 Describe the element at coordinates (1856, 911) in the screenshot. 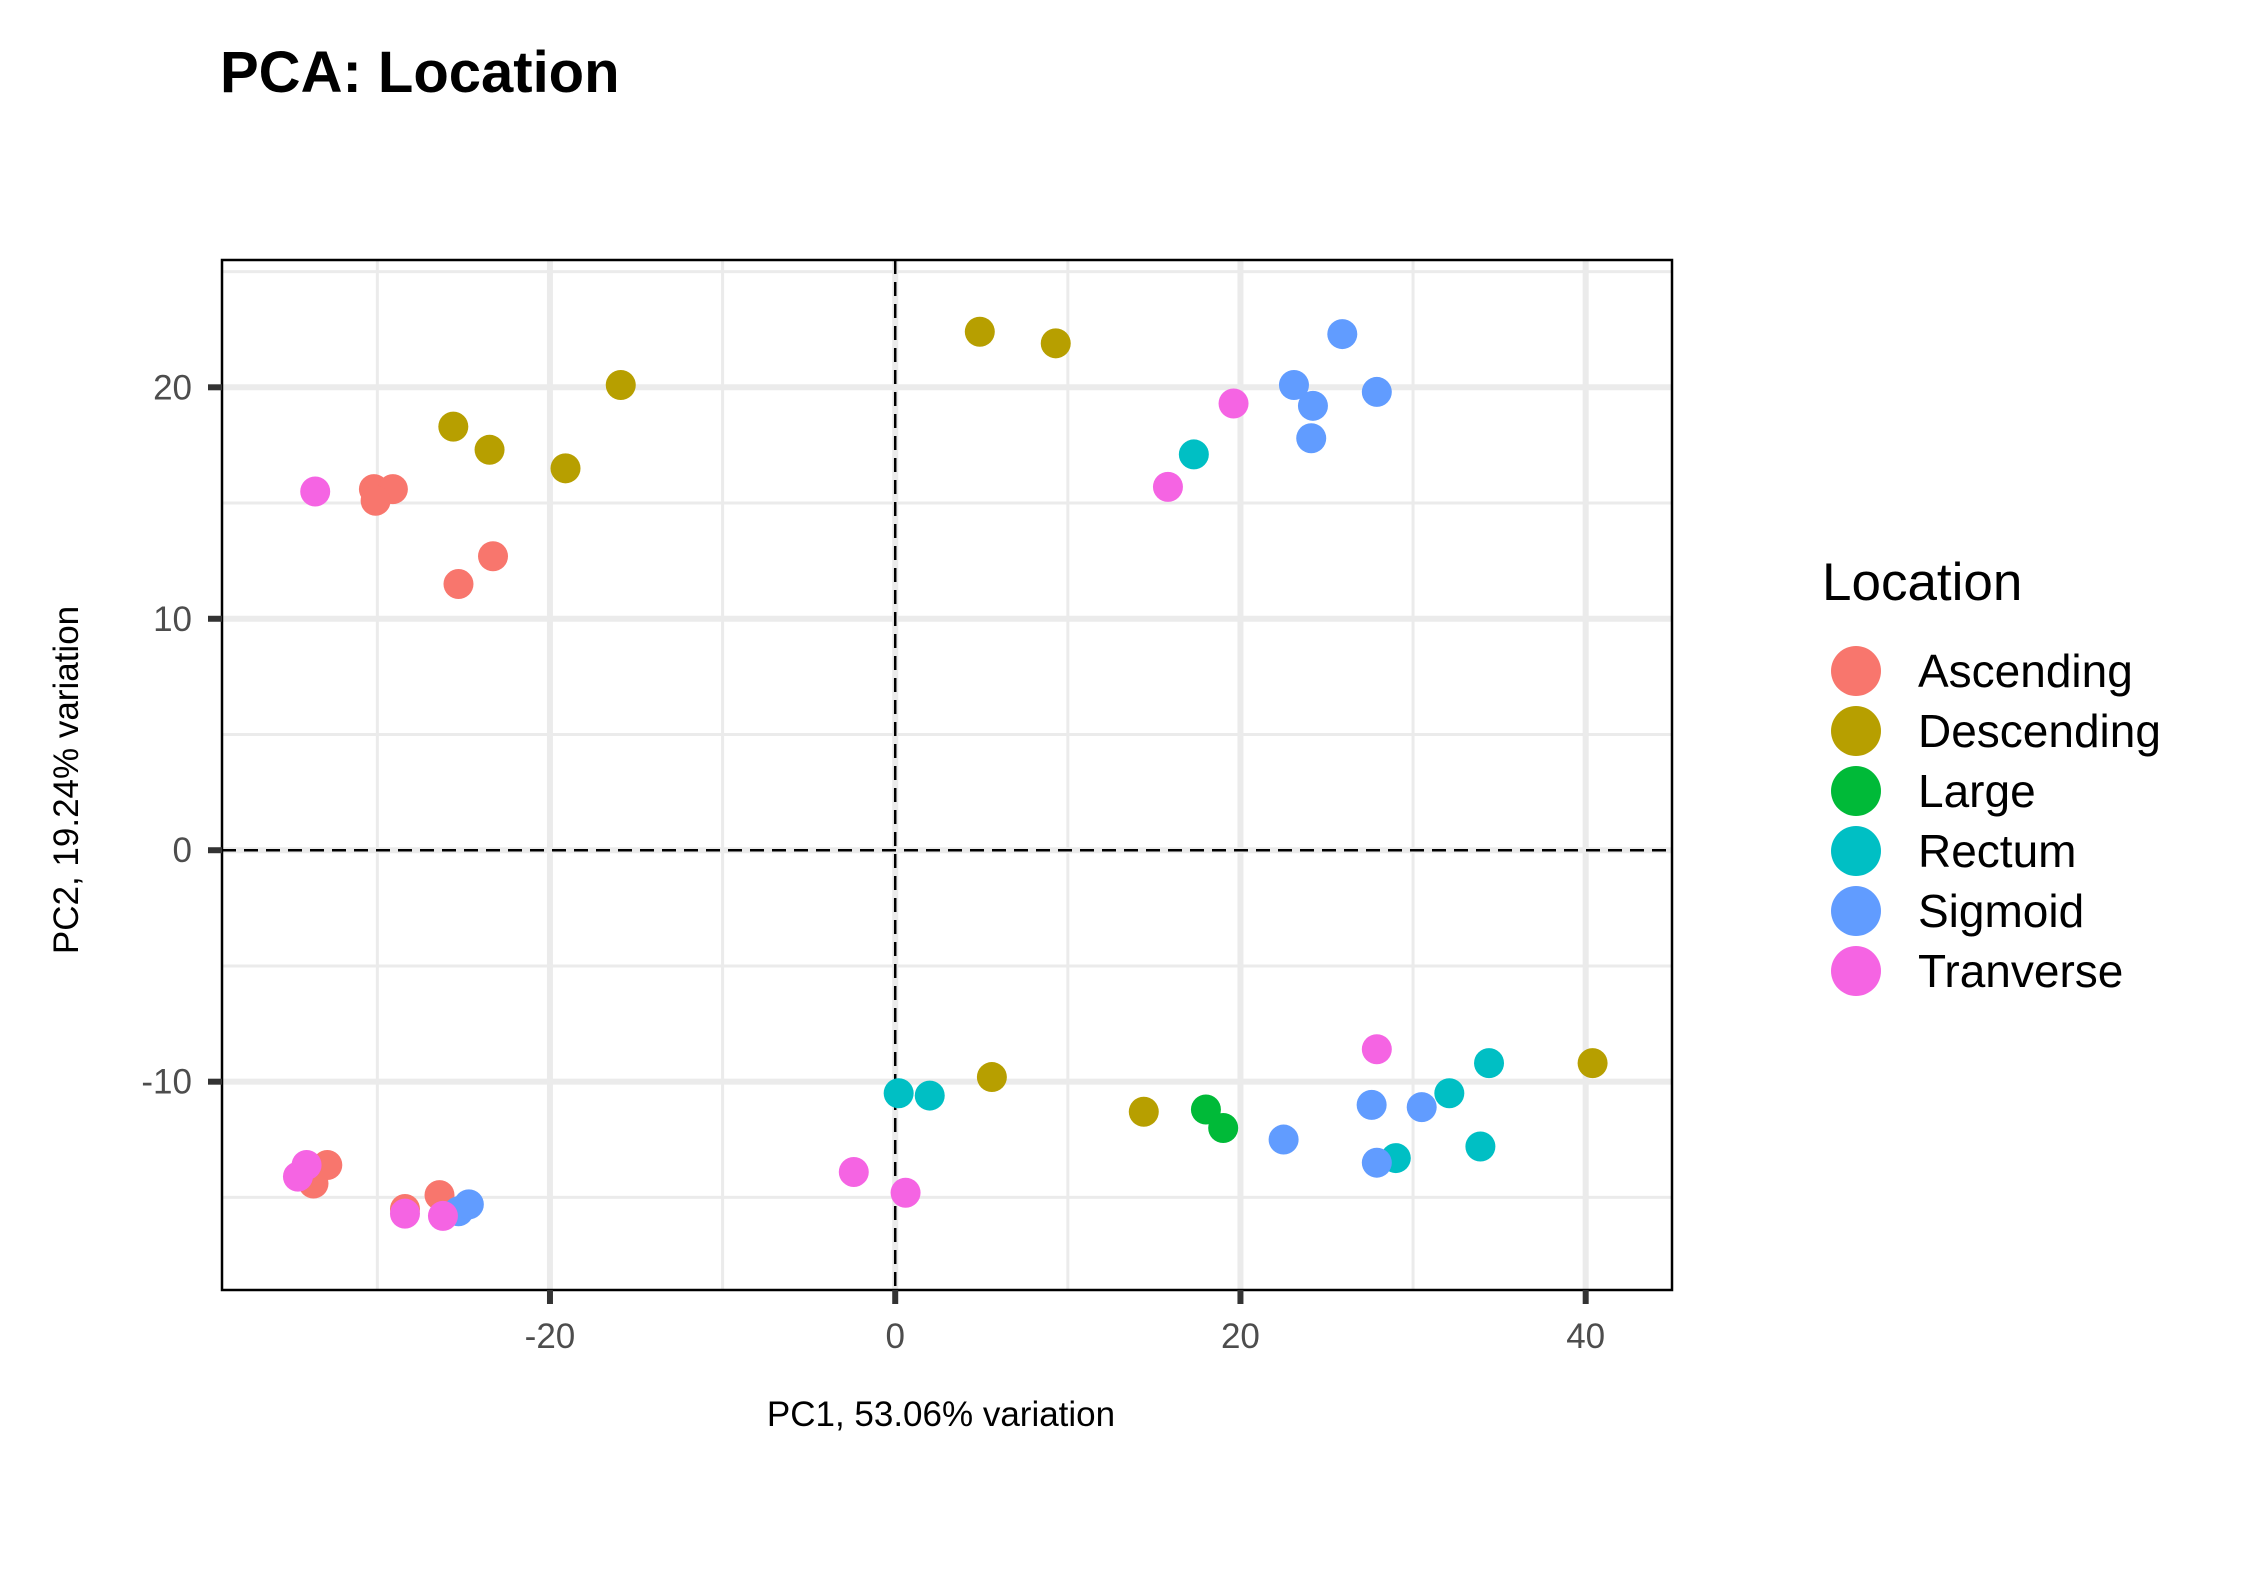

I see `legend-key-sigmoid` at that location.